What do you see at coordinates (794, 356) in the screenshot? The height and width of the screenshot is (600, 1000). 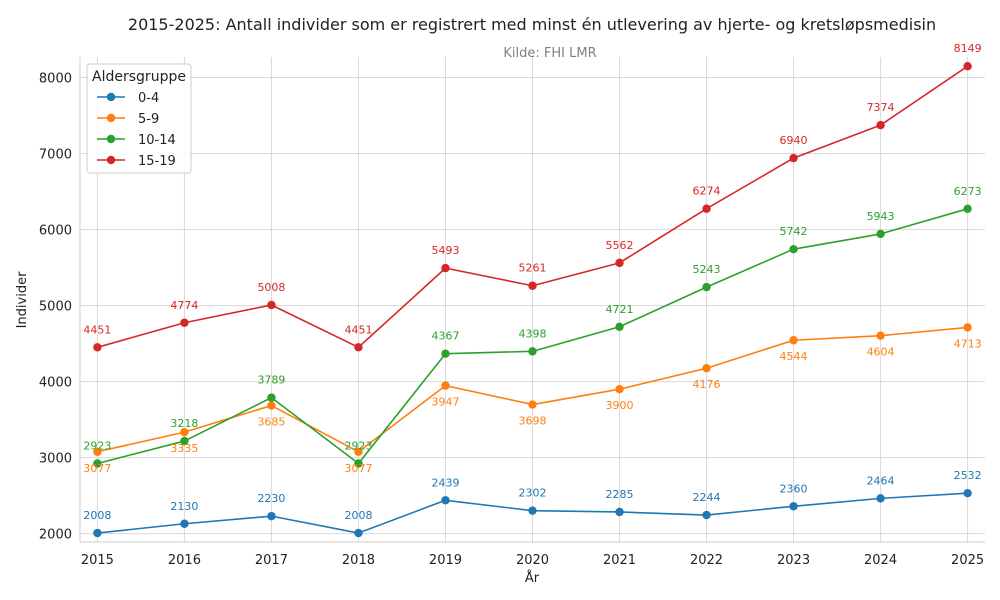 I see `data-label-5-9: 4544` at bounding box center [794, 356].